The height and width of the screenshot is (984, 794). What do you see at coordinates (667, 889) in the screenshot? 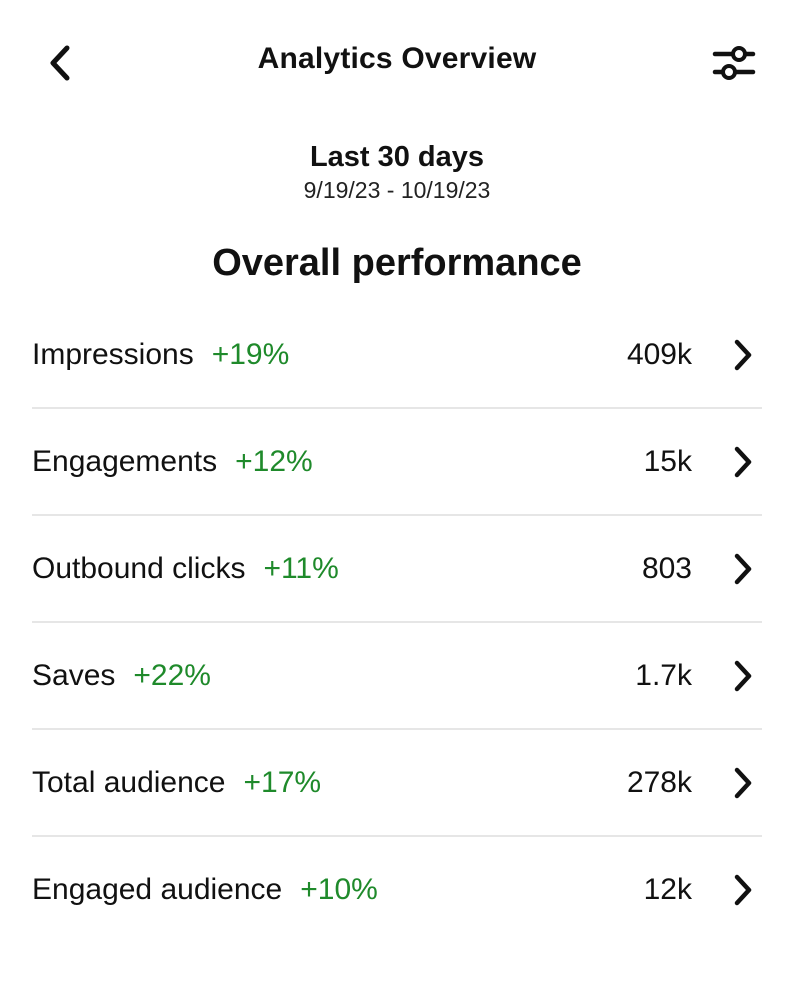
I see `metric-value: 12k` at bounding box center [667, 889].